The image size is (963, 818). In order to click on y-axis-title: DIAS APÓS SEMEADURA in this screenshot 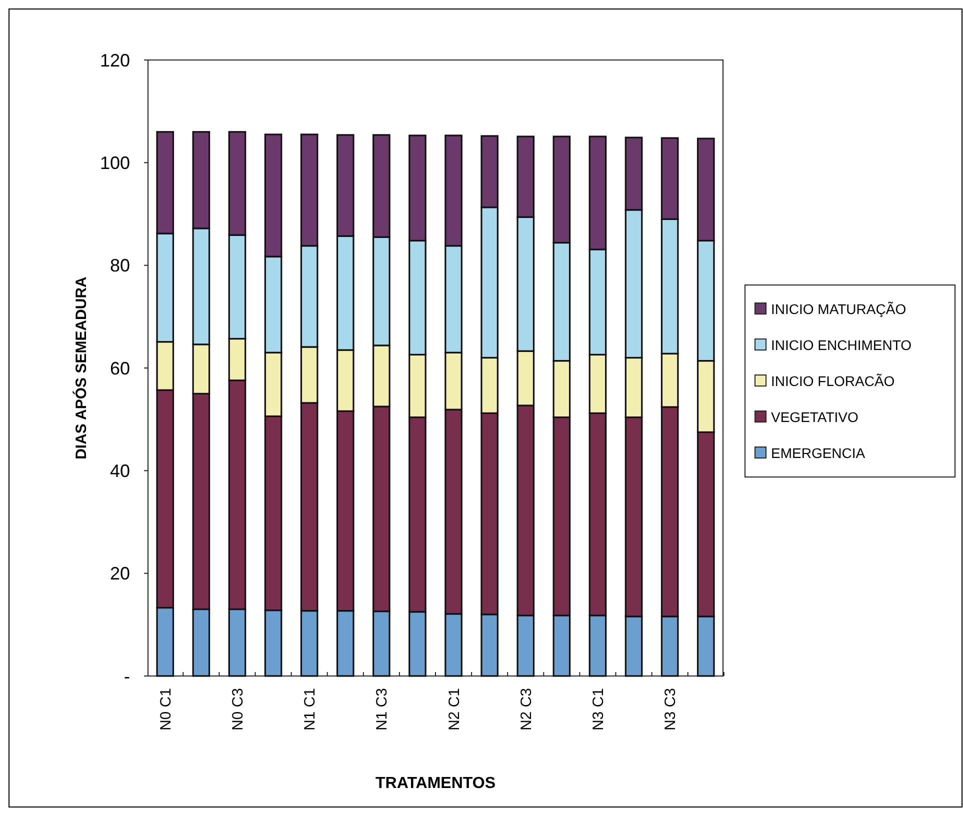, I will do `click(81, 368)`.